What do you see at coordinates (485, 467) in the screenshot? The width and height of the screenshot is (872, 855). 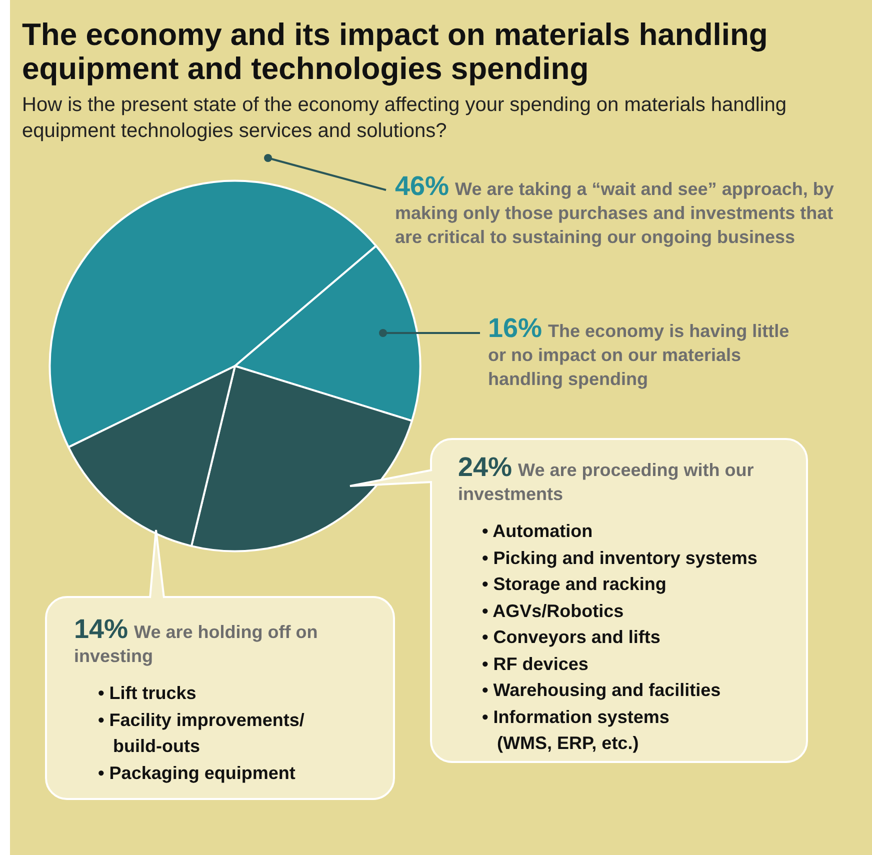 I see `data-label: 24%` at bounding box center [485, 467].